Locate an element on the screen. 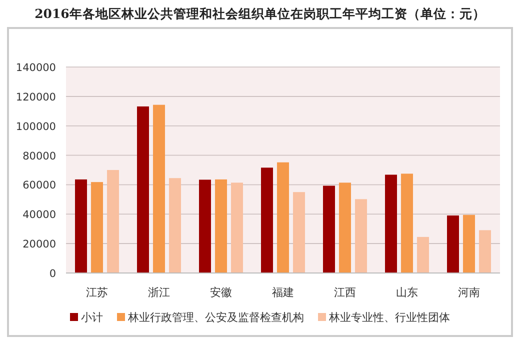 The height and width of the screenshot is (343, 520). y-tick-label: 80000 is located at coordinates (39, 156).